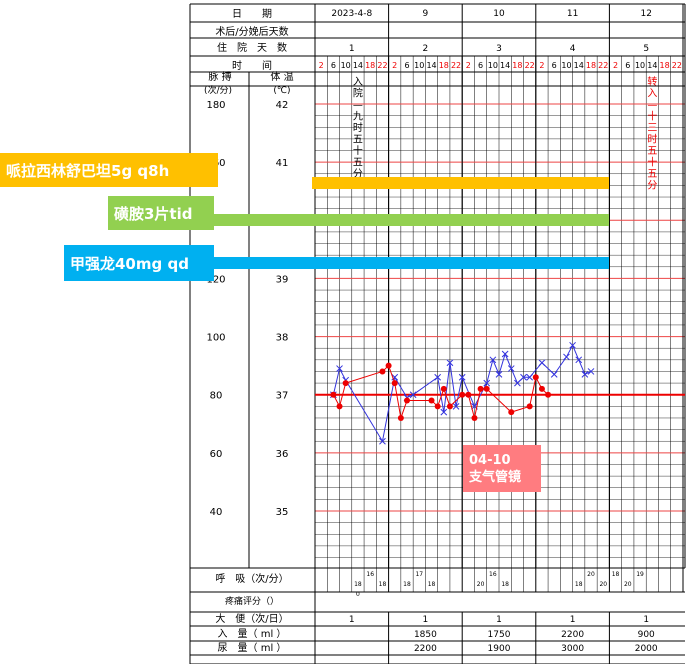 The image size is (690, 664). I want to click on header-row-label: 住 院 天 数, so click(252, 47).